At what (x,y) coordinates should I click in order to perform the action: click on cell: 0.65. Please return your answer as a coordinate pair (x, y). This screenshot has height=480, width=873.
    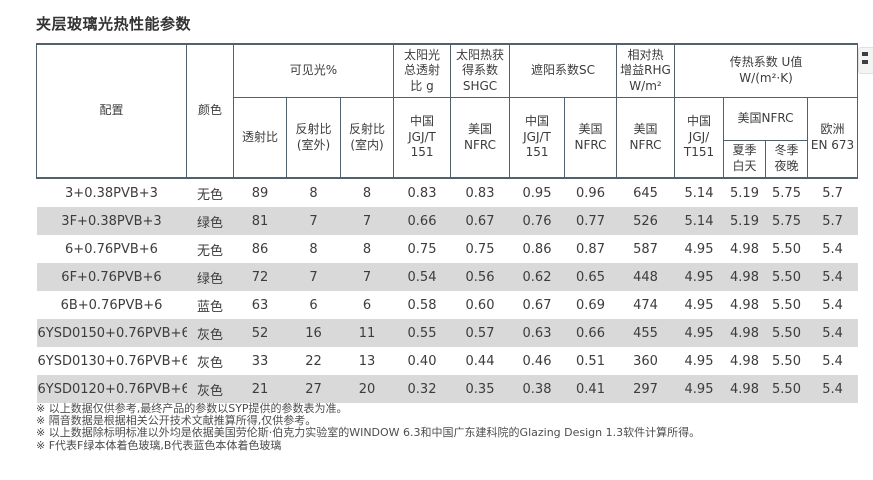
    Looking at the image, I should click on (590, 277).